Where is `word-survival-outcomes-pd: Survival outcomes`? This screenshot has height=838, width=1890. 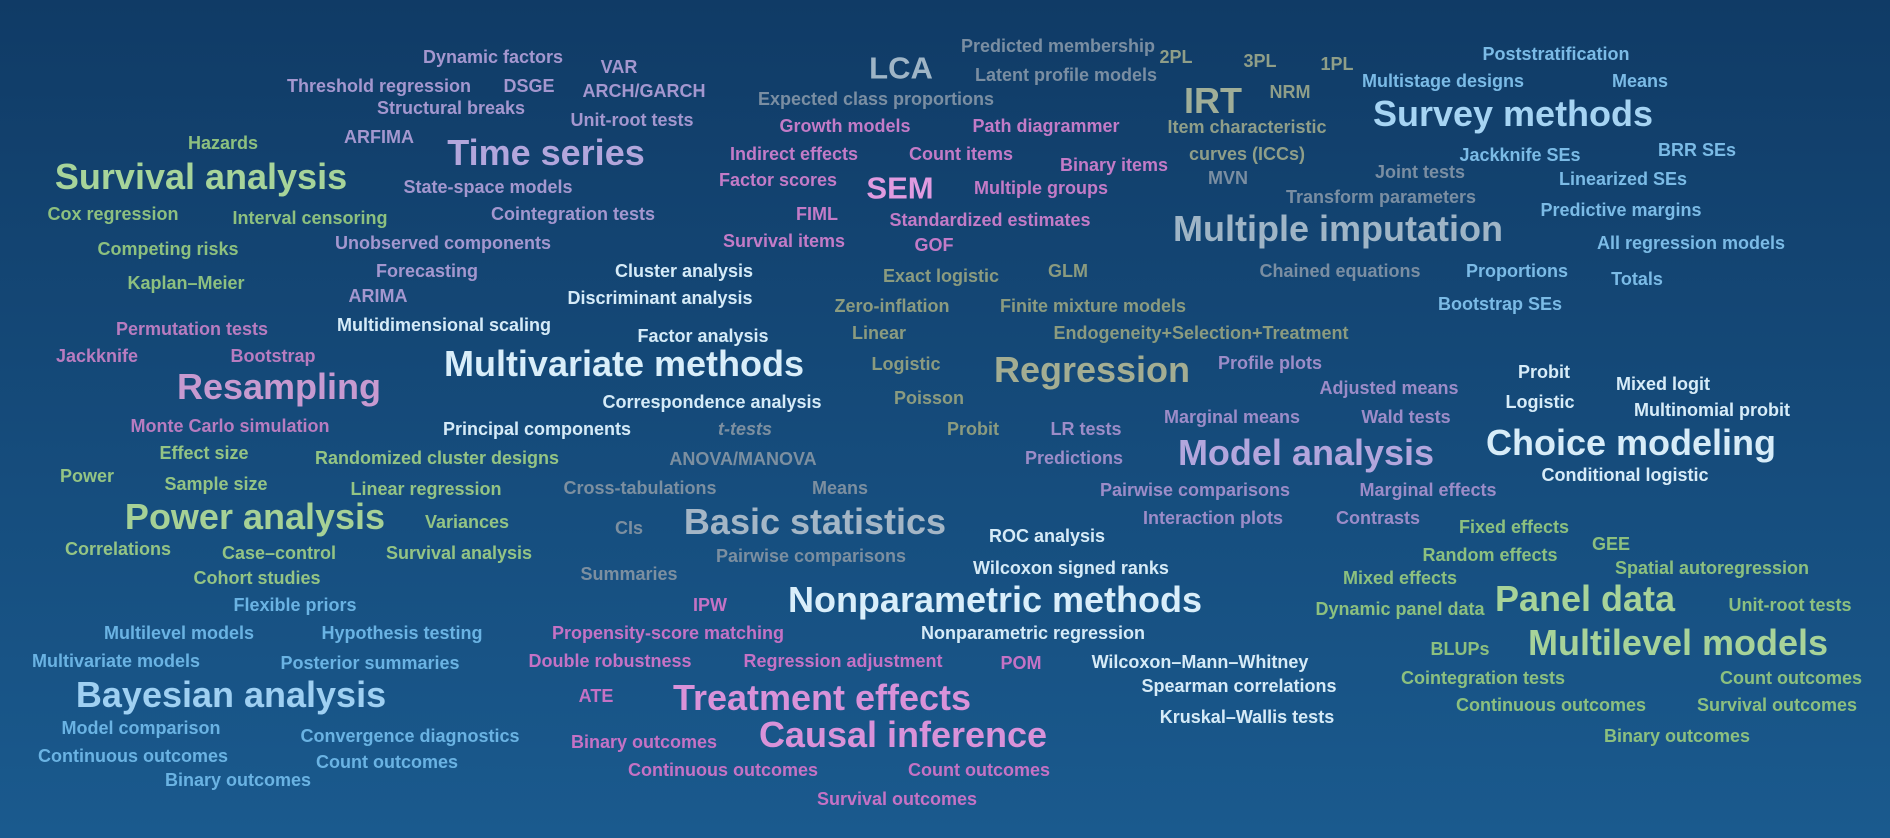
word-survival-outcomes-pd: Survival outcomes is located at coordinates (1777, 705).